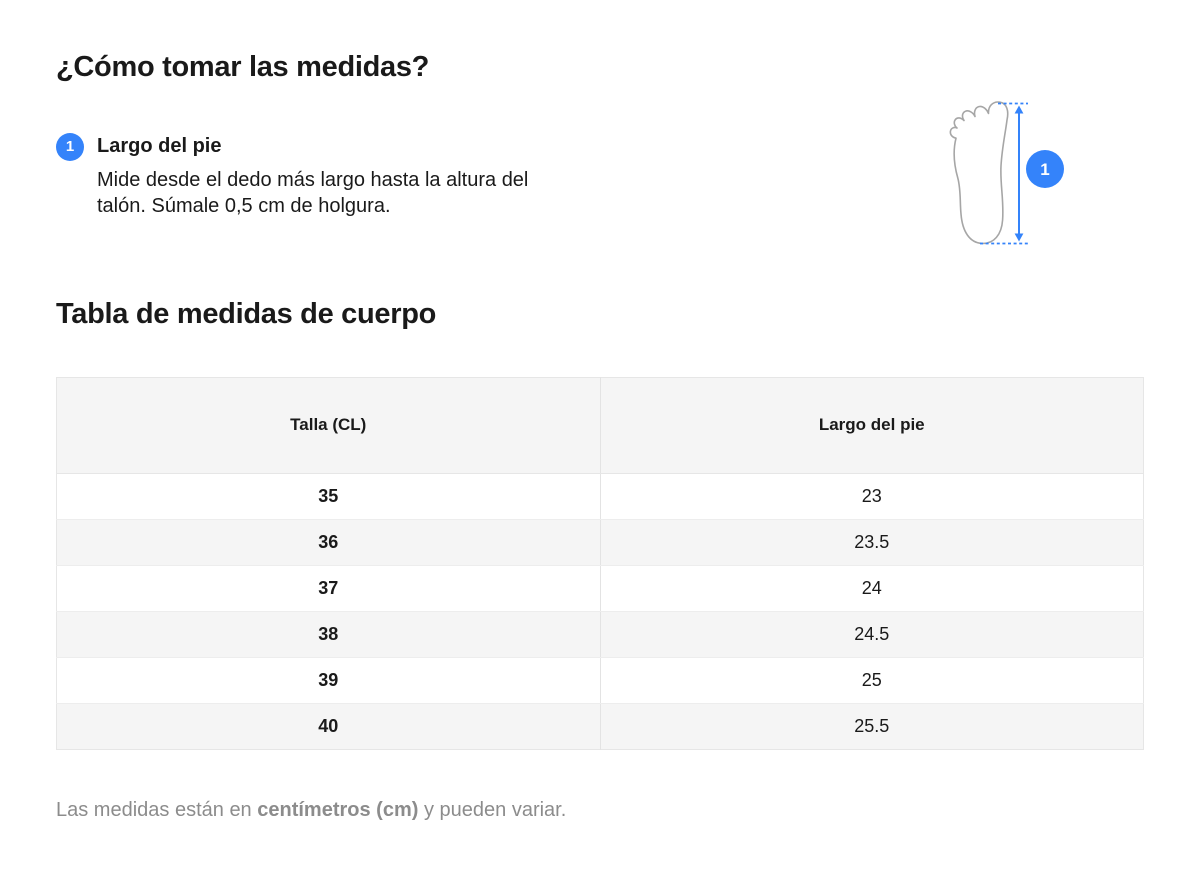 This screenshot has width=1200, height=882. Describe the element at coordinates (872, 588) in the screenshot. I see `cell-largo-del-pie: 24` at that location.